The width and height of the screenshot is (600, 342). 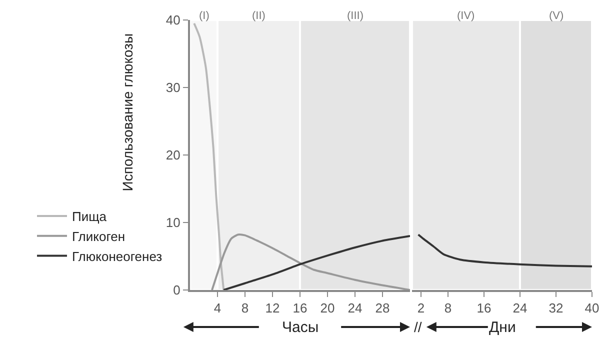 I want to click on band-label: (II), so click(x=259, y=16).